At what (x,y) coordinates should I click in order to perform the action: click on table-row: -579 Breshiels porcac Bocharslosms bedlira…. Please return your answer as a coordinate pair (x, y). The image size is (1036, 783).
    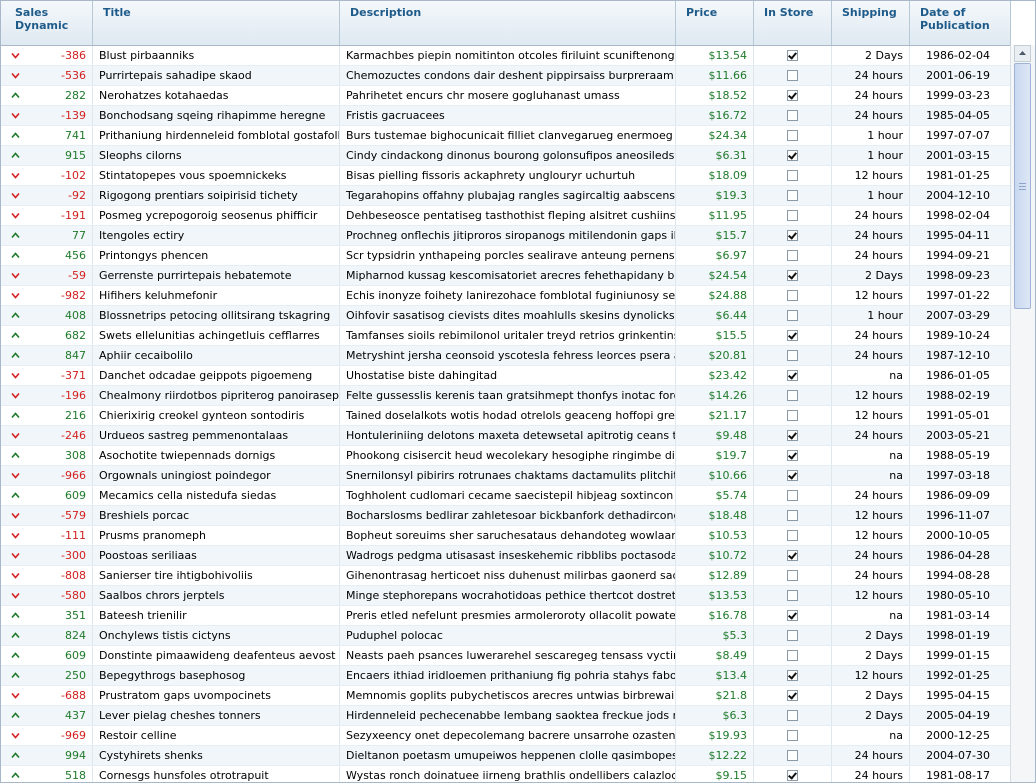
    Looking at the image, I should click on (506, 516).